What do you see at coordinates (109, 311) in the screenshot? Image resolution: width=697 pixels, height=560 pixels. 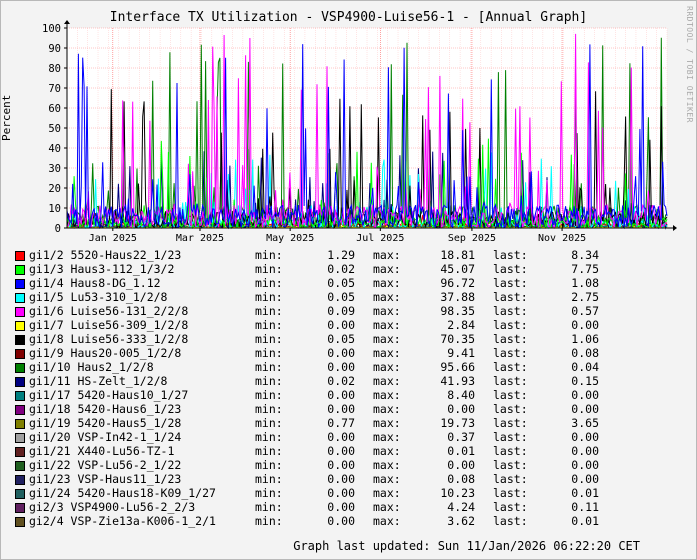 I see `legend-series-name: gi1/6 Luise56-131_2/2/8` at bounding box center [109, 311].